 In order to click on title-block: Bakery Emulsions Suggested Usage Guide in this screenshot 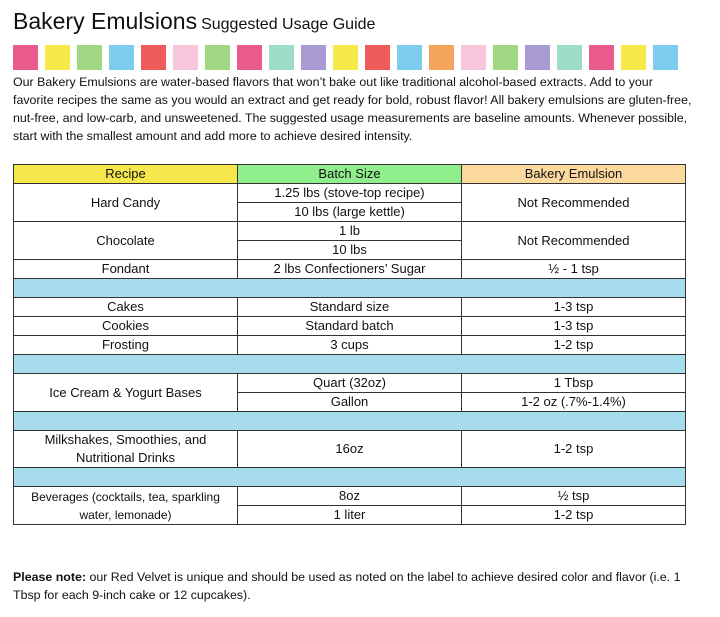, I will do `click(194, 21)`.